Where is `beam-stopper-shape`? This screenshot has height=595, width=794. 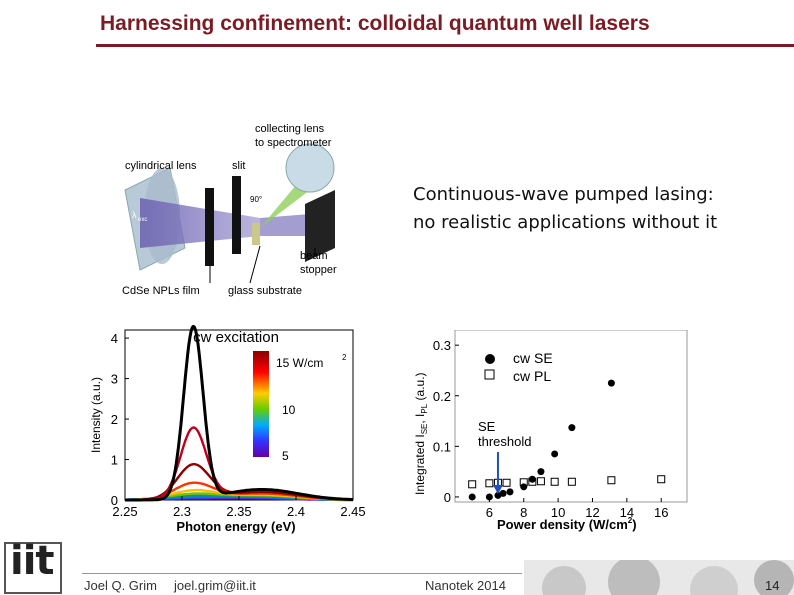
beam-stopper-shape is located at coordinates (320, 226).